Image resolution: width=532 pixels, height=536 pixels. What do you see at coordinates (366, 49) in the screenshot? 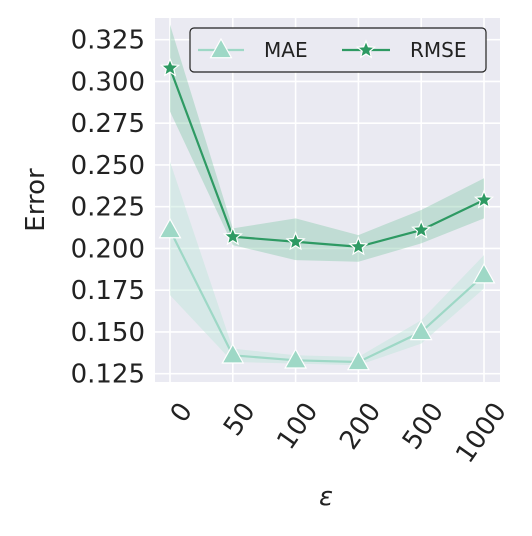
I see `legend-marker-rmse` at bounding box center [366, 49].